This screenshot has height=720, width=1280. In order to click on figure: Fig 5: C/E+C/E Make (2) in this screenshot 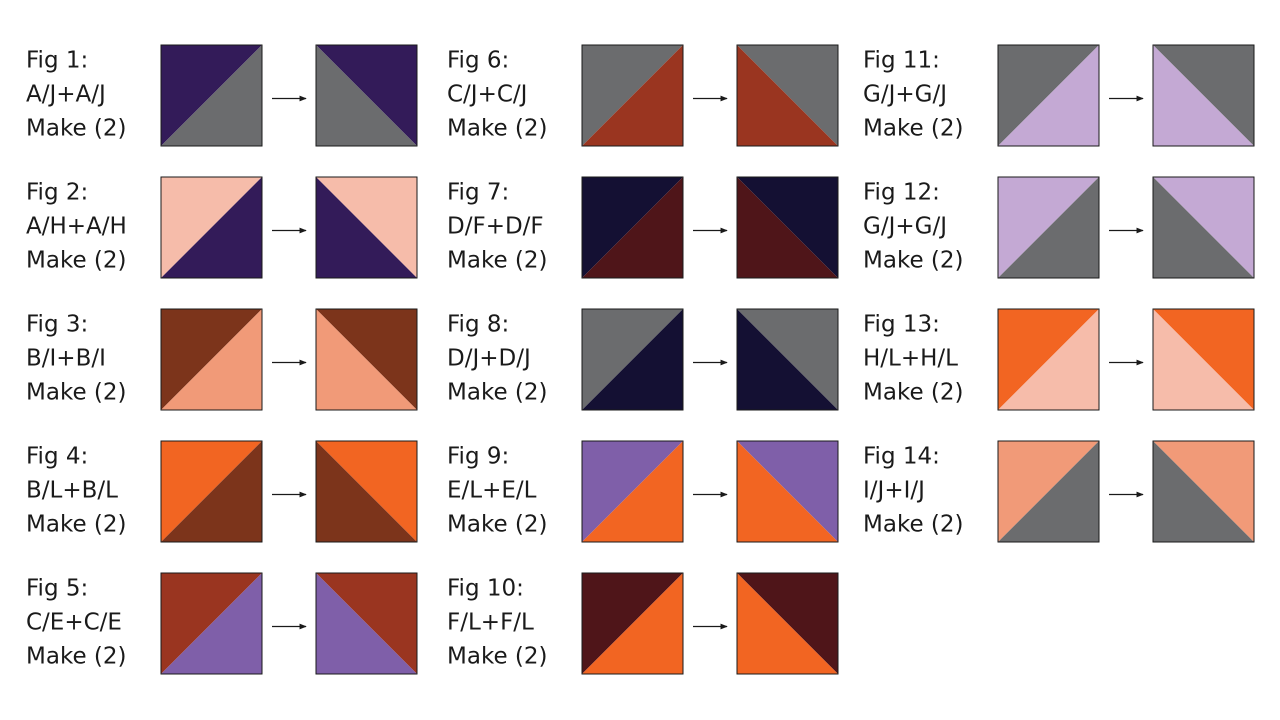, I will do `click(222, 623)`.